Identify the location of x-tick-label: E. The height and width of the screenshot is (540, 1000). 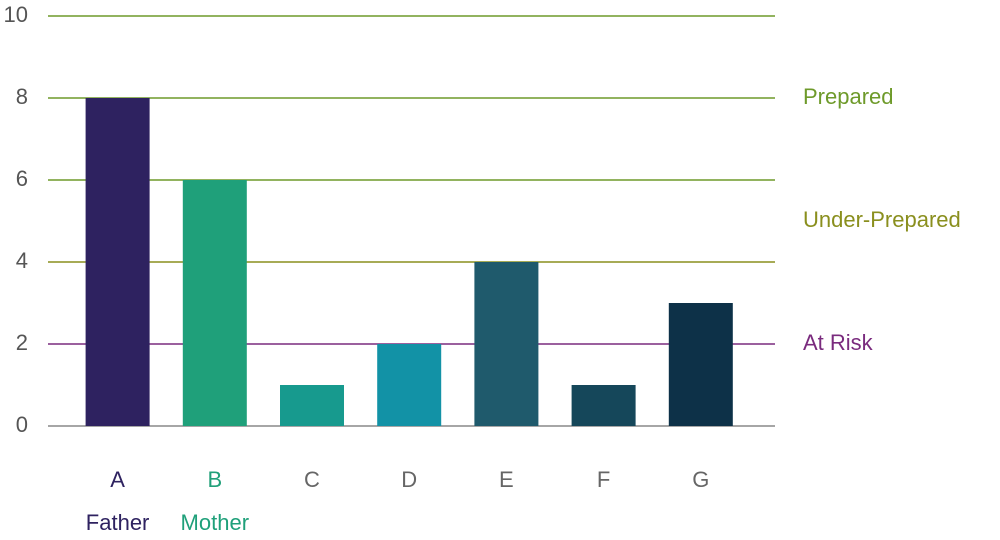
(506, 479).